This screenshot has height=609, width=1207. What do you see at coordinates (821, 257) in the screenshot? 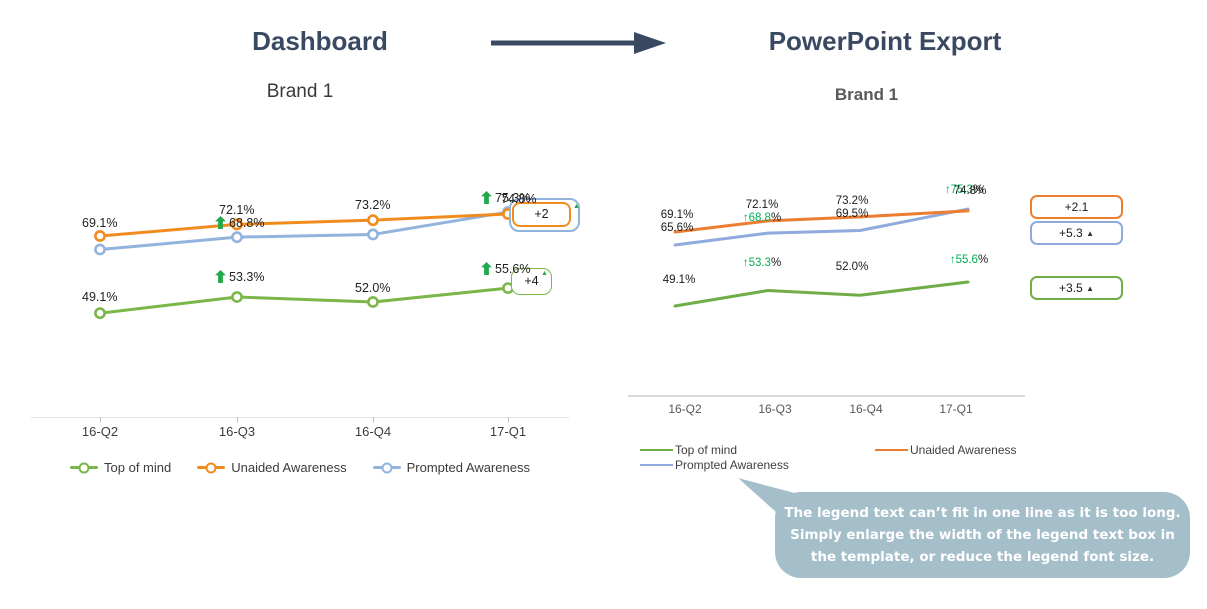
I see `export-line-chart` at bounding box center [821, 257].